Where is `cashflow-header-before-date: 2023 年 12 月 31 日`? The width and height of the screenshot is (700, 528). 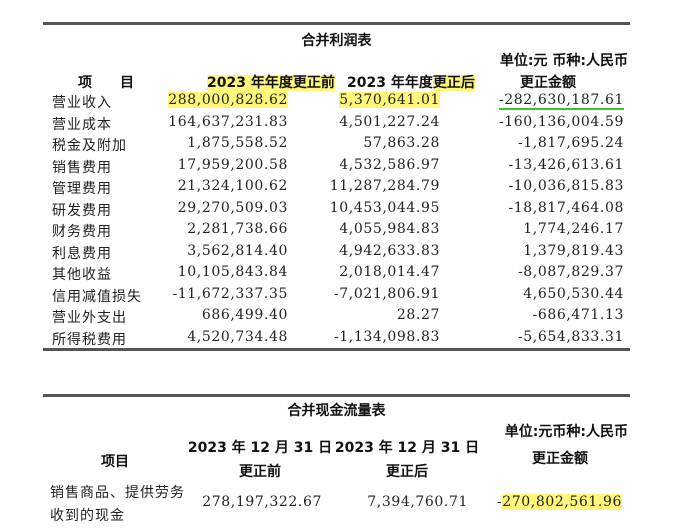
cashflow-header-before-date: 2023 年 12 月 31 日 is located at coordinates (260, 448).